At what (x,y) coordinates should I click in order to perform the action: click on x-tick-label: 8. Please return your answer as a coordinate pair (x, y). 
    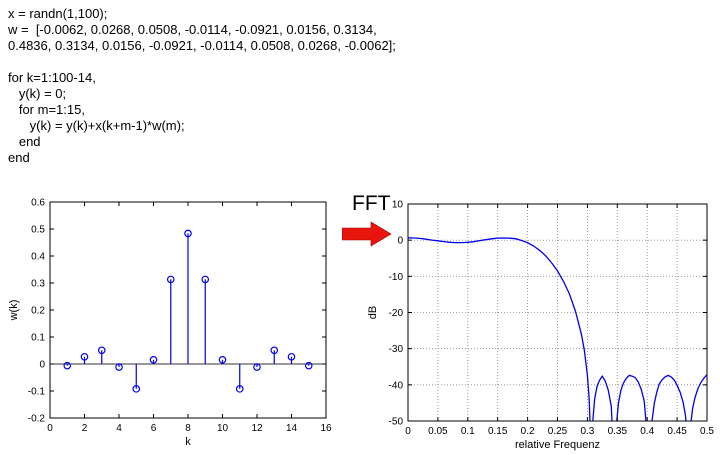
    Looking at the image, I should click on (188, 428).